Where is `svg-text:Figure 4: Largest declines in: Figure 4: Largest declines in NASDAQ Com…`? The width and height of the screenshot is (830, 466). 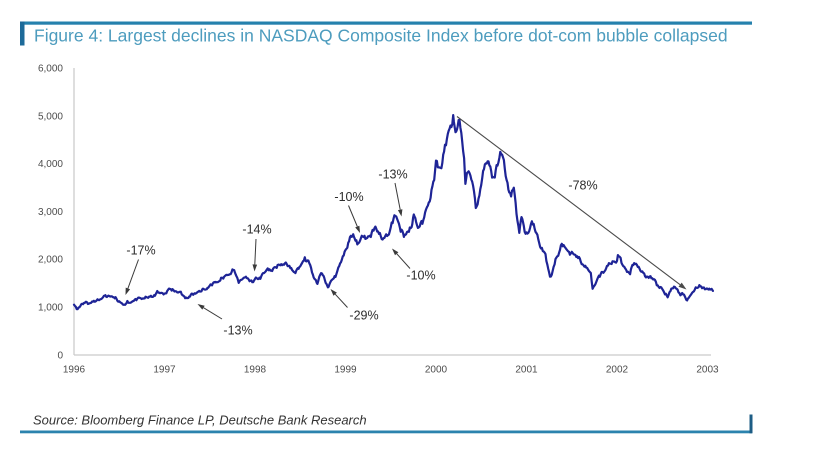
svg-text:Figure 4: Largest declines in: Figure 4: Largest declines in NASDAQ Com… is located at coordinates (381, 36).